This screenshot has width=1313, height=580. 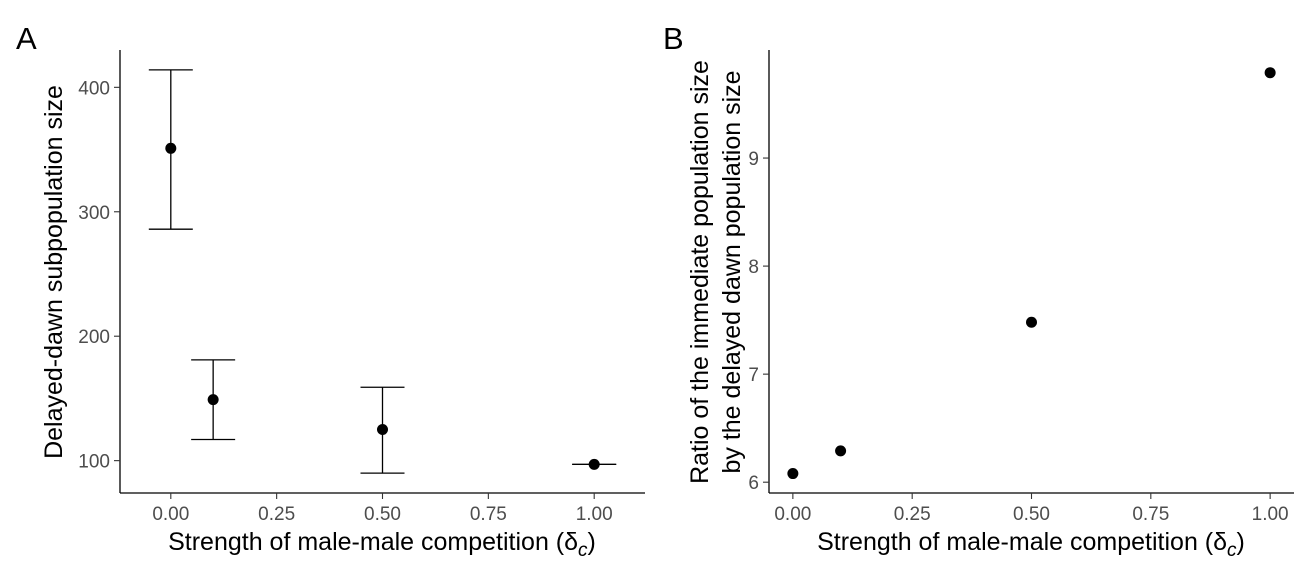 What do you see at coordinates (758, 321) in the screenshot?
I see `y-ticks: 6 7 8 9` at bounding box center [758, 321].